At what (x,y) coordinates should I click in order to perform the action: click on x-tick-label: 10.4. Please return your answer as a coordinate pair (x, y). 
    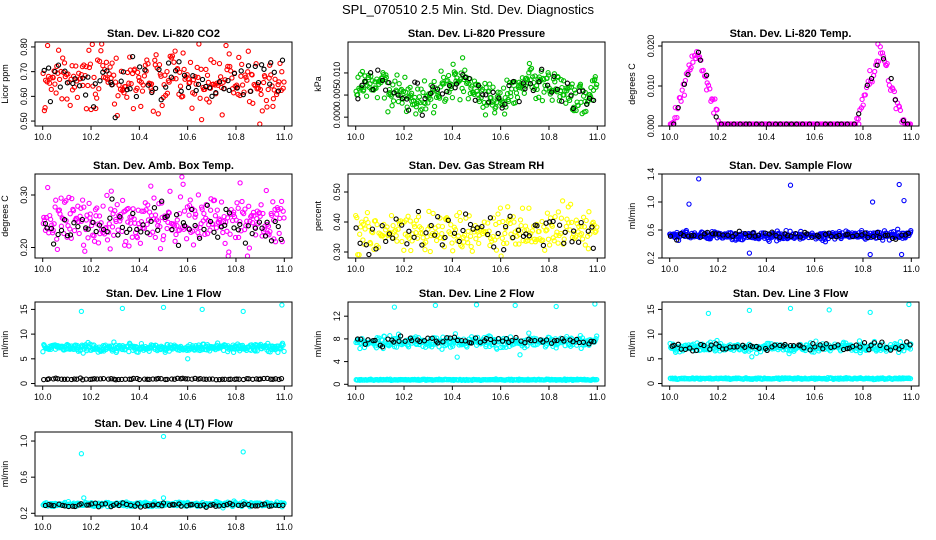
    Looking at the image, I should click on (140, 269).